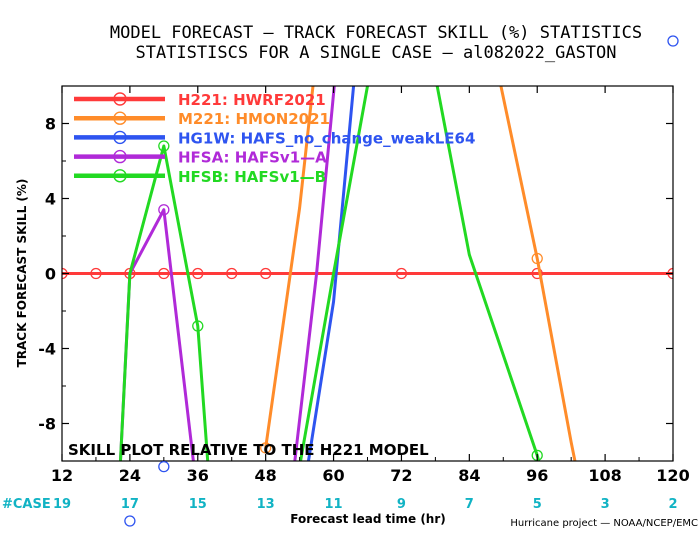  I want to click on legend-entry-h221: H221: HWRF2021, so click(200, 100).